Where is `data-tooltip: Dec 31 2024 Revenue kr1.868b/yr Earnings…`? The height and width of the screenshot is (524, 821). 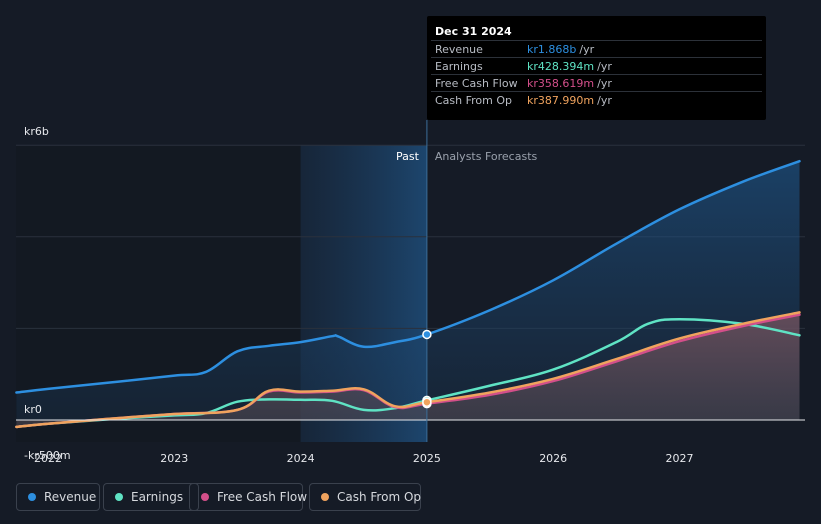 data-tooltip: Dec 31 2024 Revenue kr1.868b/yr Earnings… is located at coordinates (596, 68).